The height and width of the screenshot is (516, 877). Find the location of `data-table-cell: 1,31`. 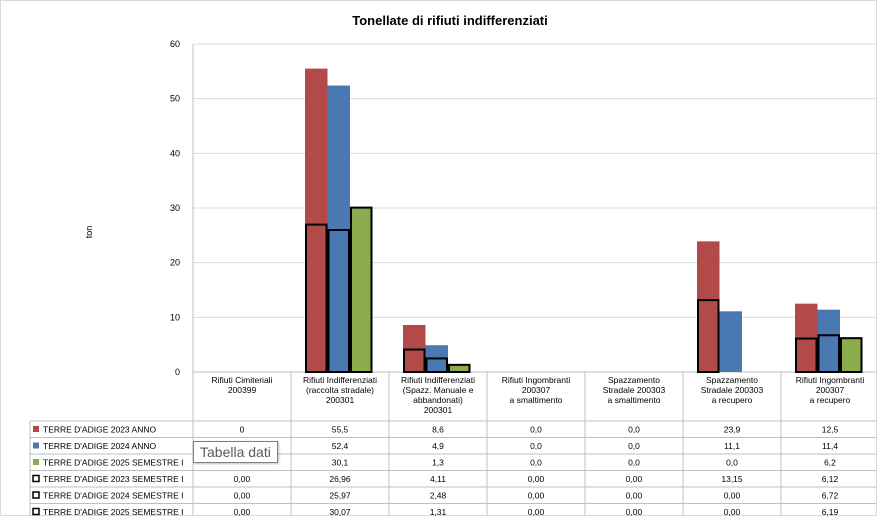

data-table-cell: 1,31 is located at coordinates (438, 511).